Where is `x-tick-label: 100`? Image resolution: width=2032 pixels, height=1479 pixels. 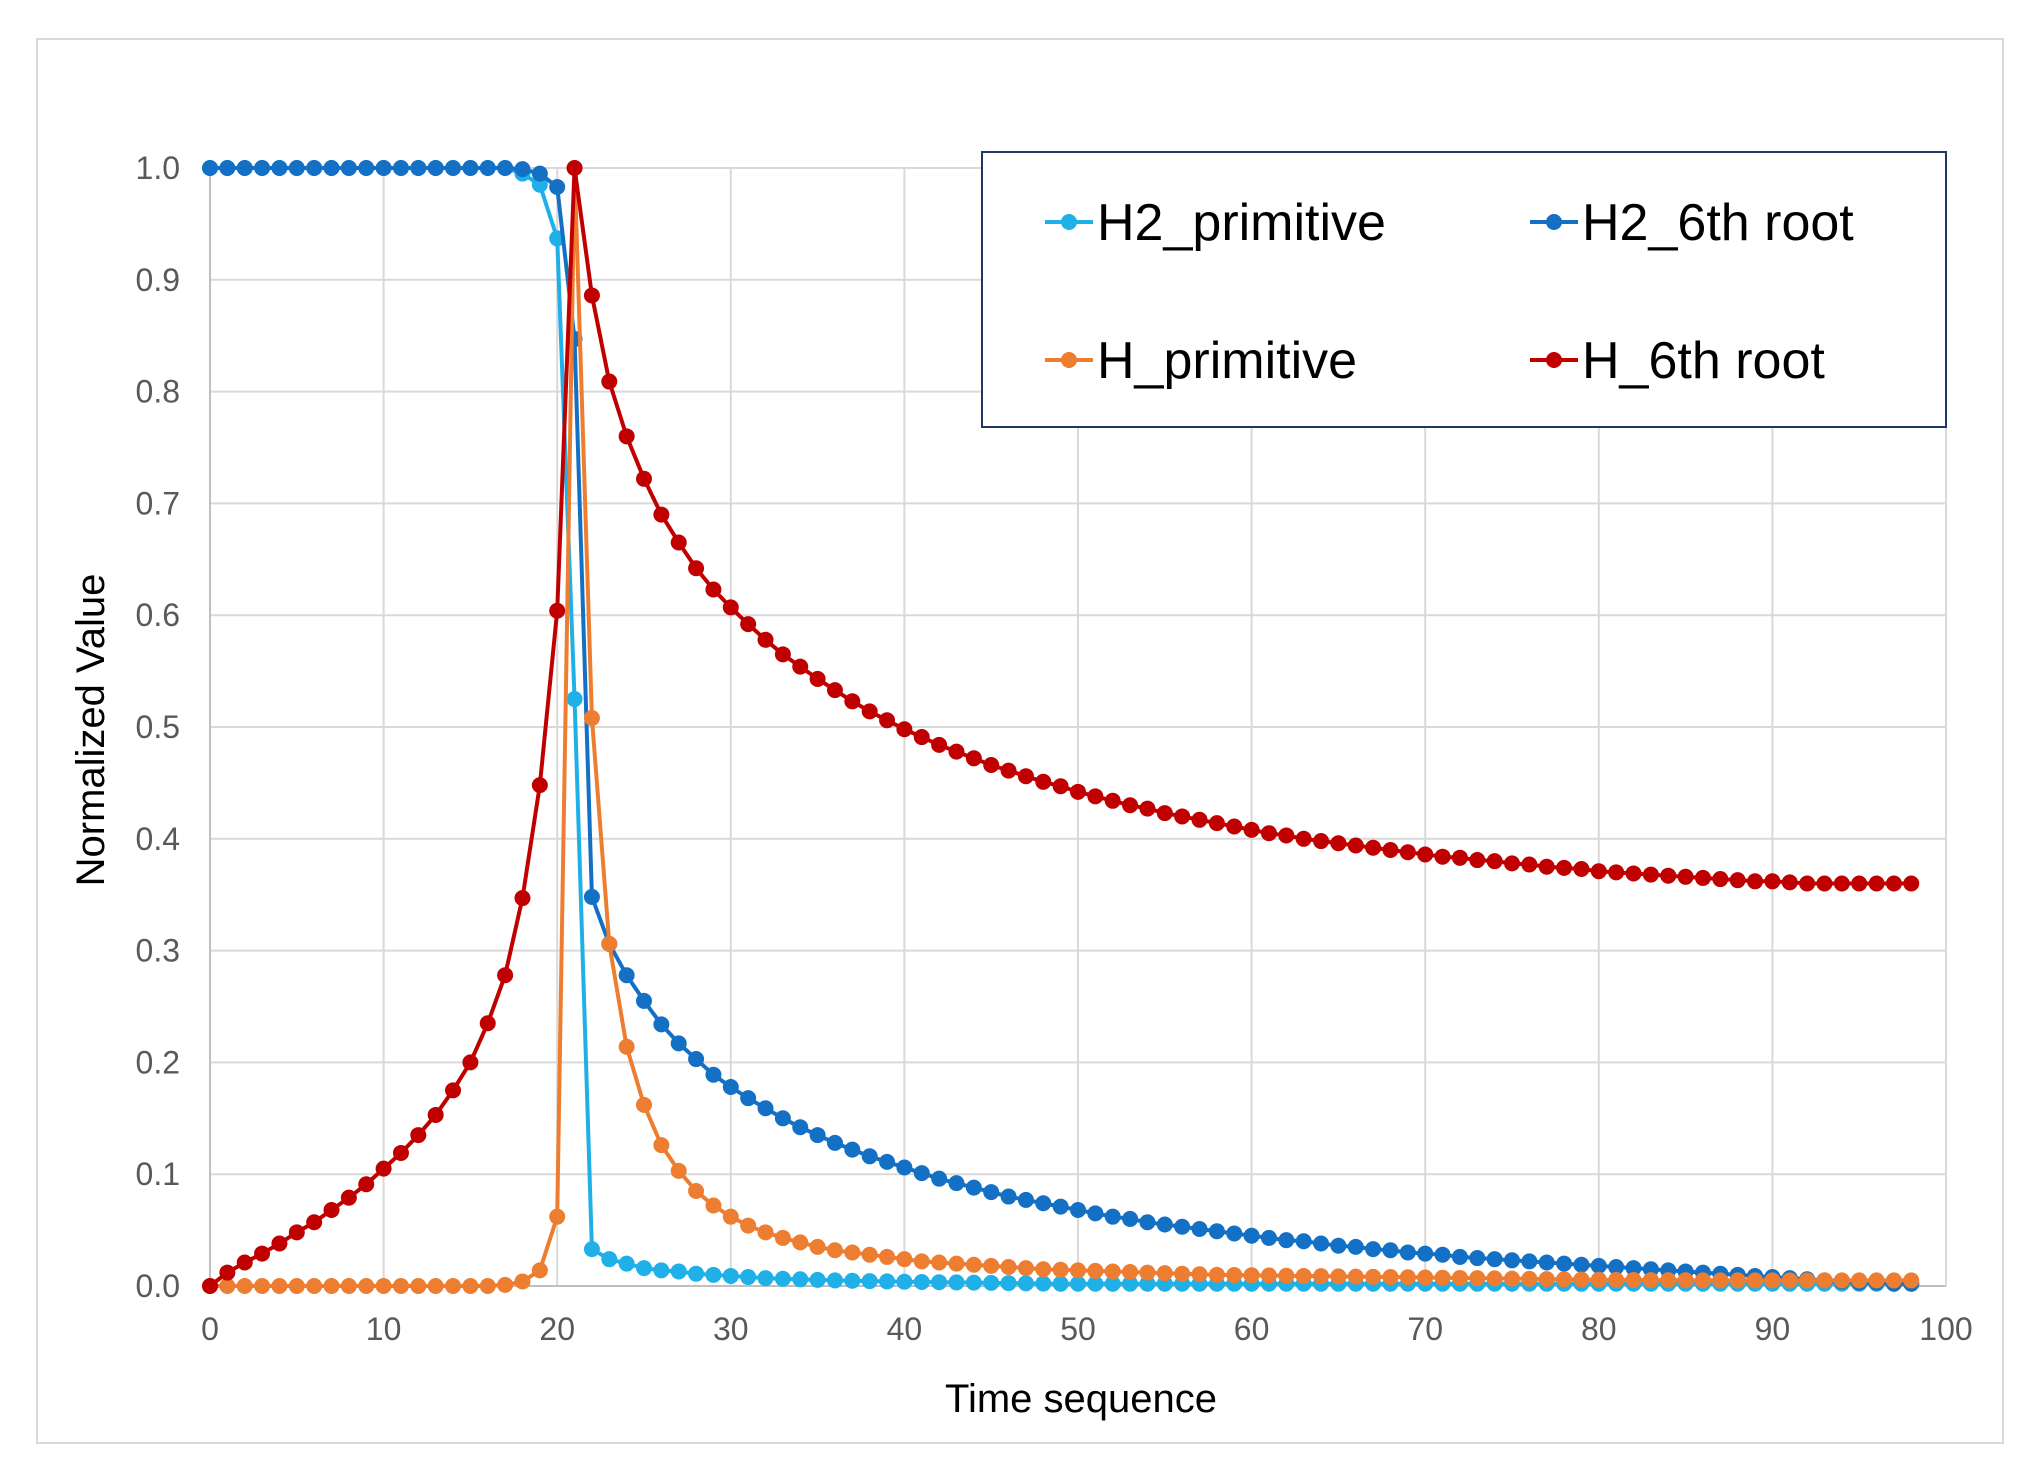
x-tick-label: 100 is located at coordinates (1945, 1329).